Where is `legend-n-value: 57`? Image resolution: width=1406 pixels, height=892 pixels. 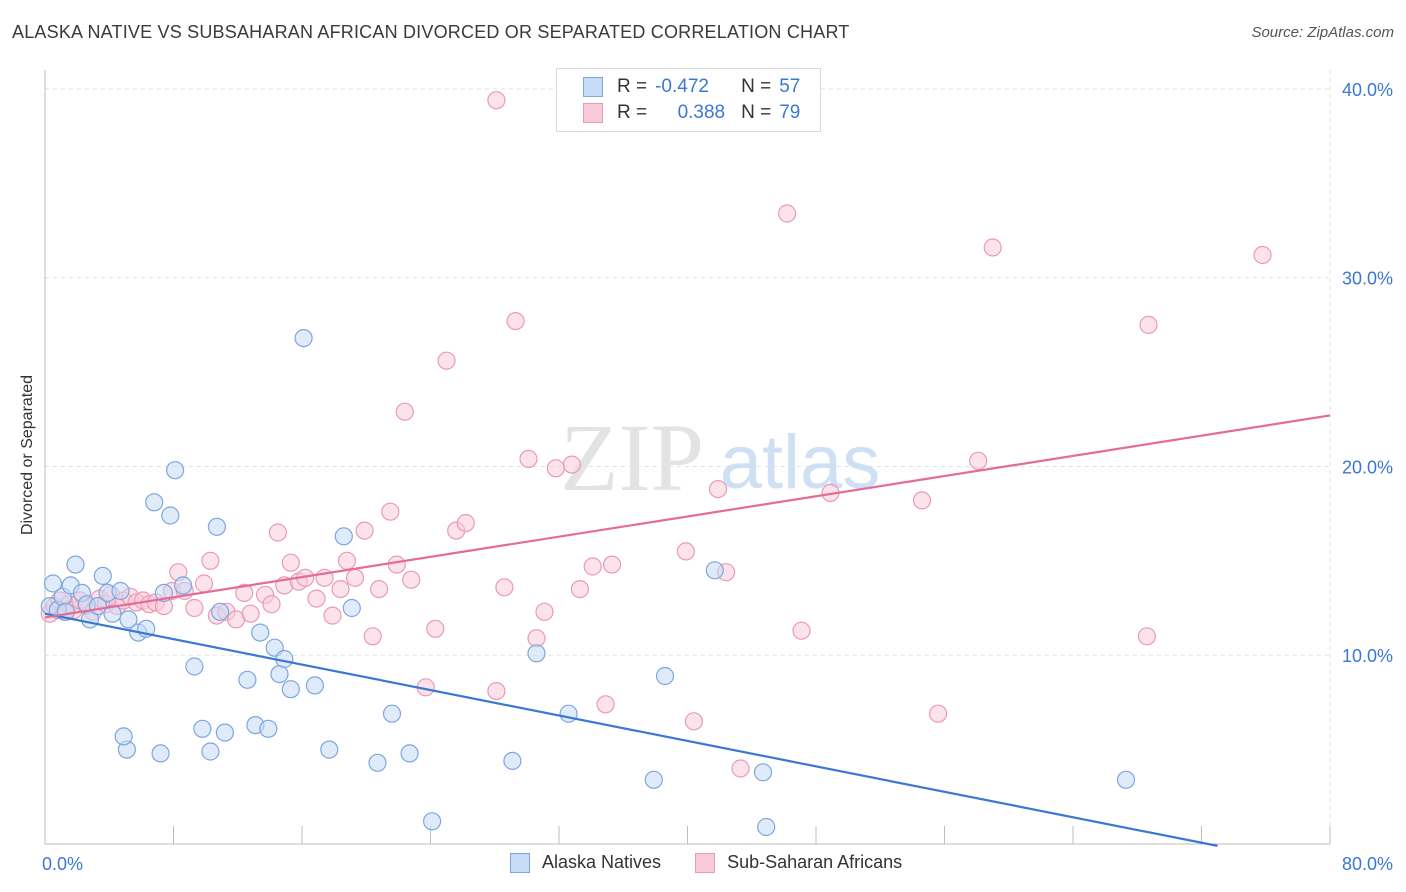 legend-n-value: 57 is located at coordinates (790, 86).